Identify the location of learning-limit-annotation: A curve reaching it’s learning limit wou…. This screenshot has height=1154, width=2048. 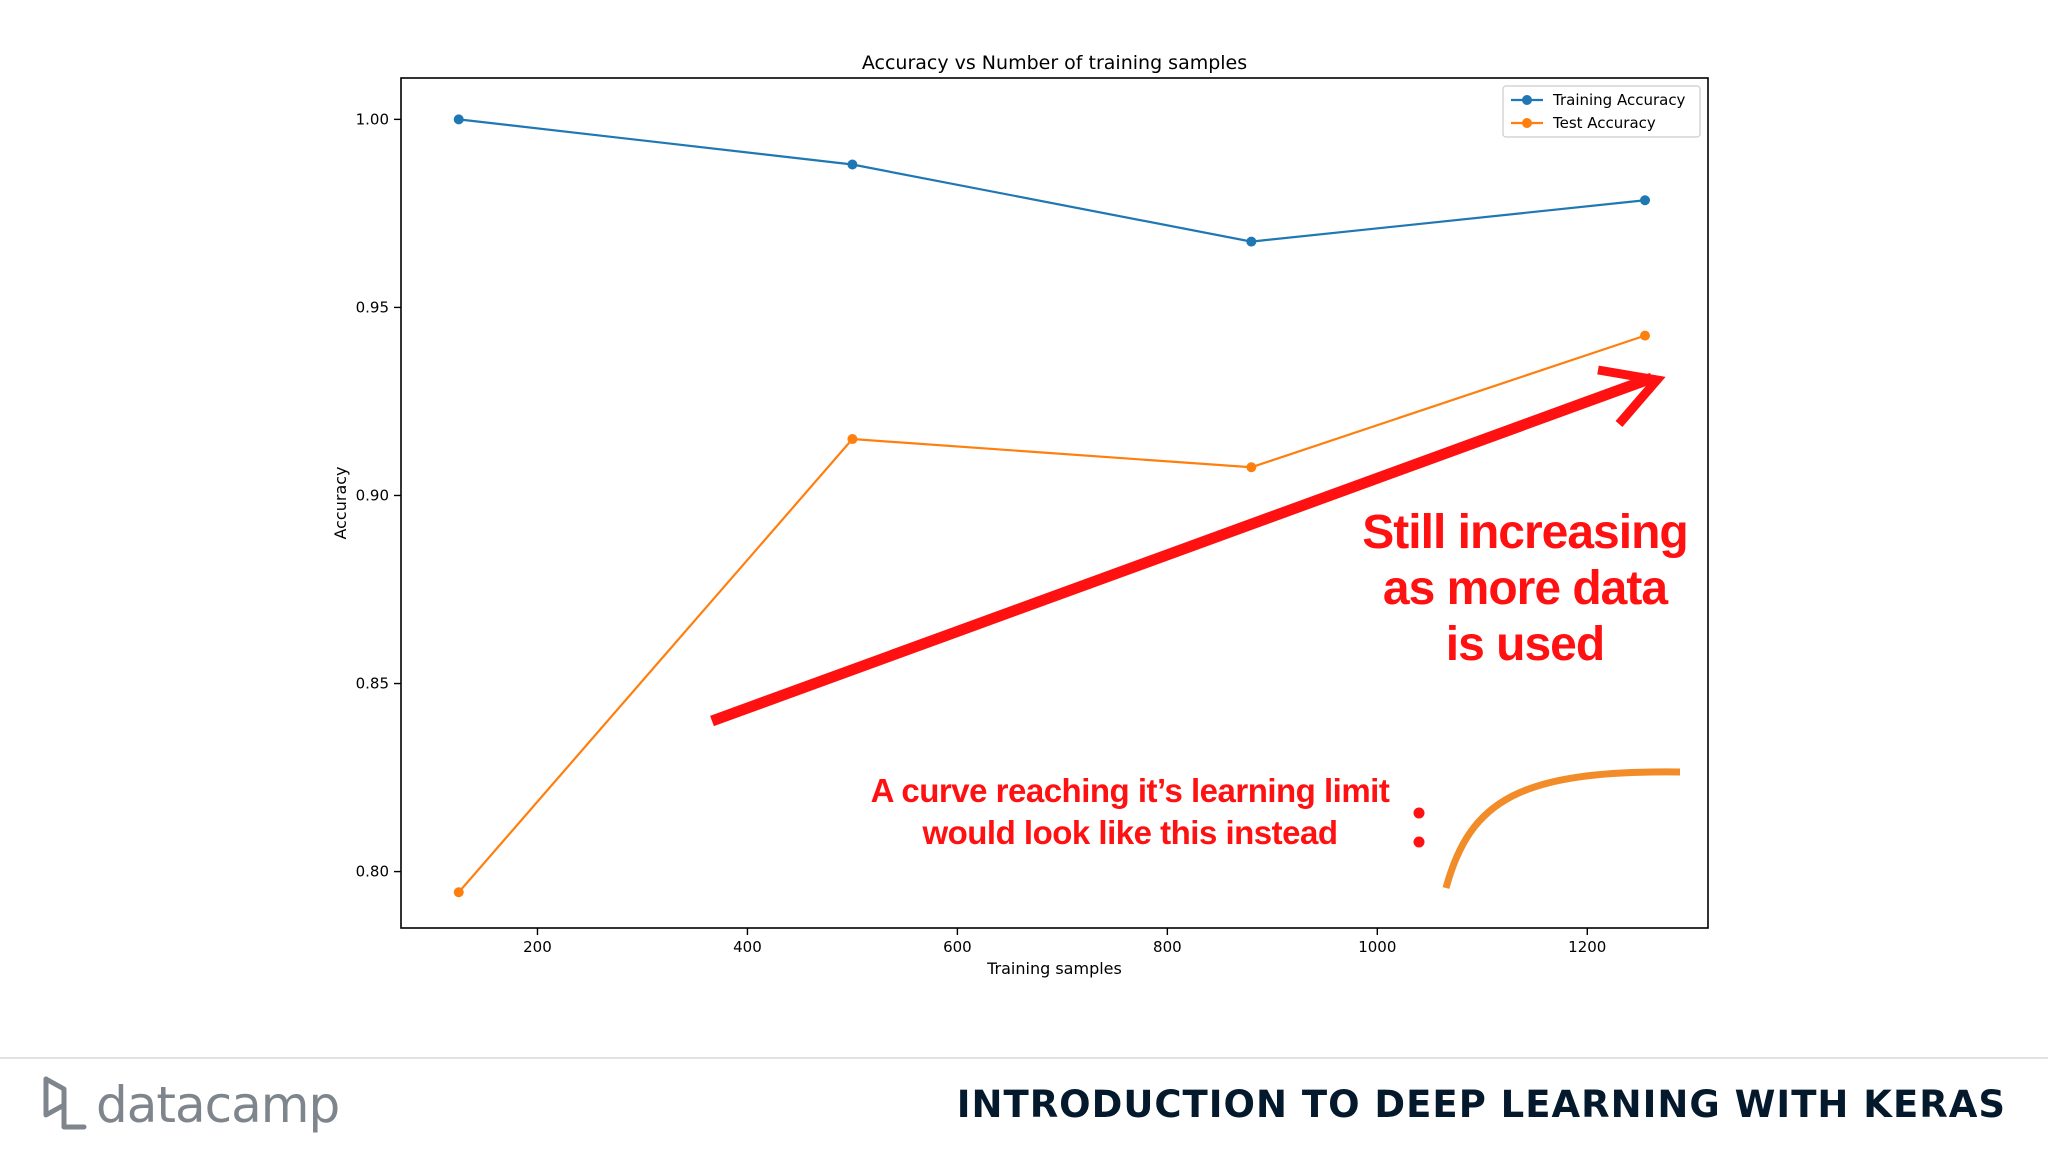
(1130, 812).